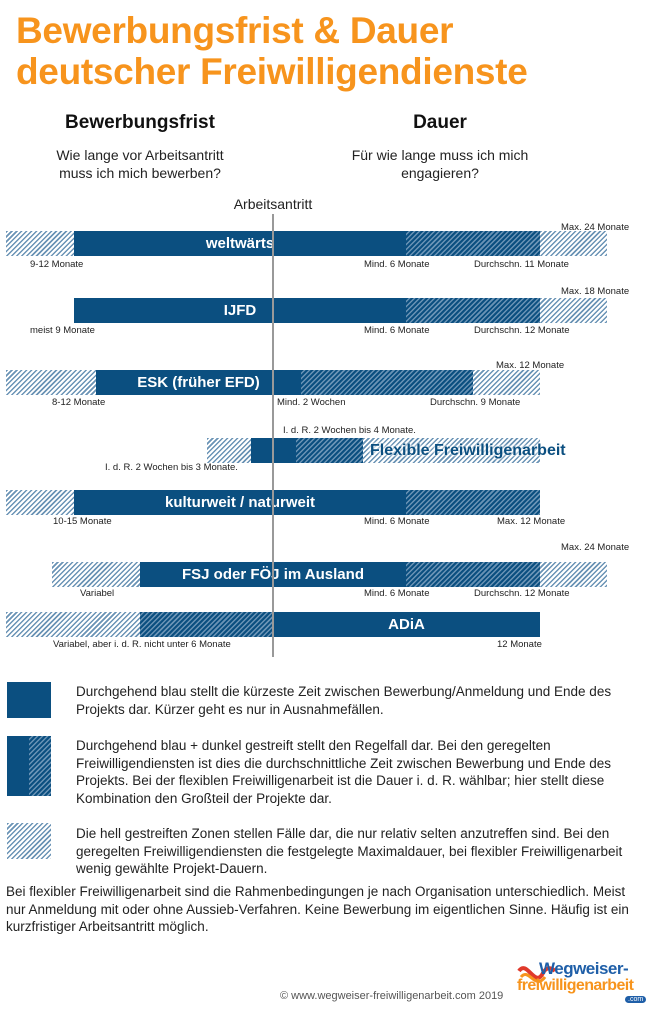  I want to click on logo-line-1: Wegweiser-, so click(584, 968).